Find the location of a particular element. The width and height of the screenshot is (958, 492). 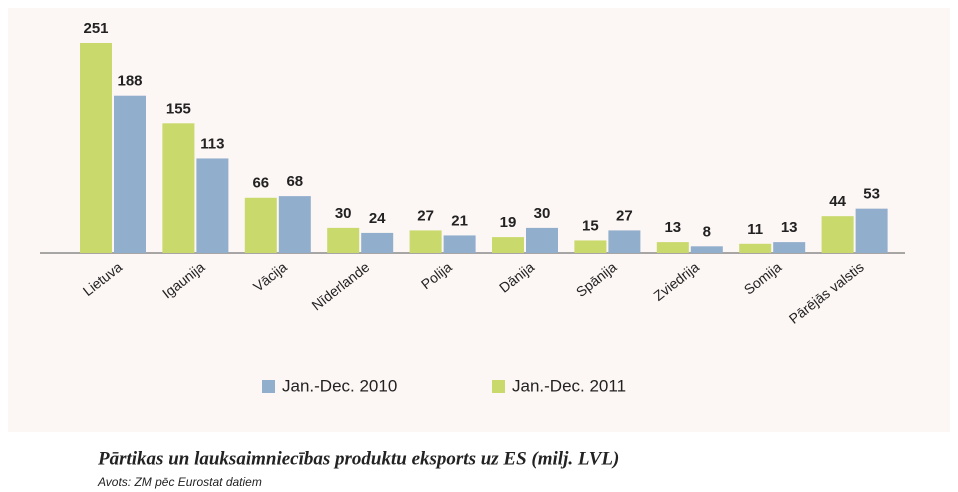

value-label: 19 is located at coordinates (508, 222).